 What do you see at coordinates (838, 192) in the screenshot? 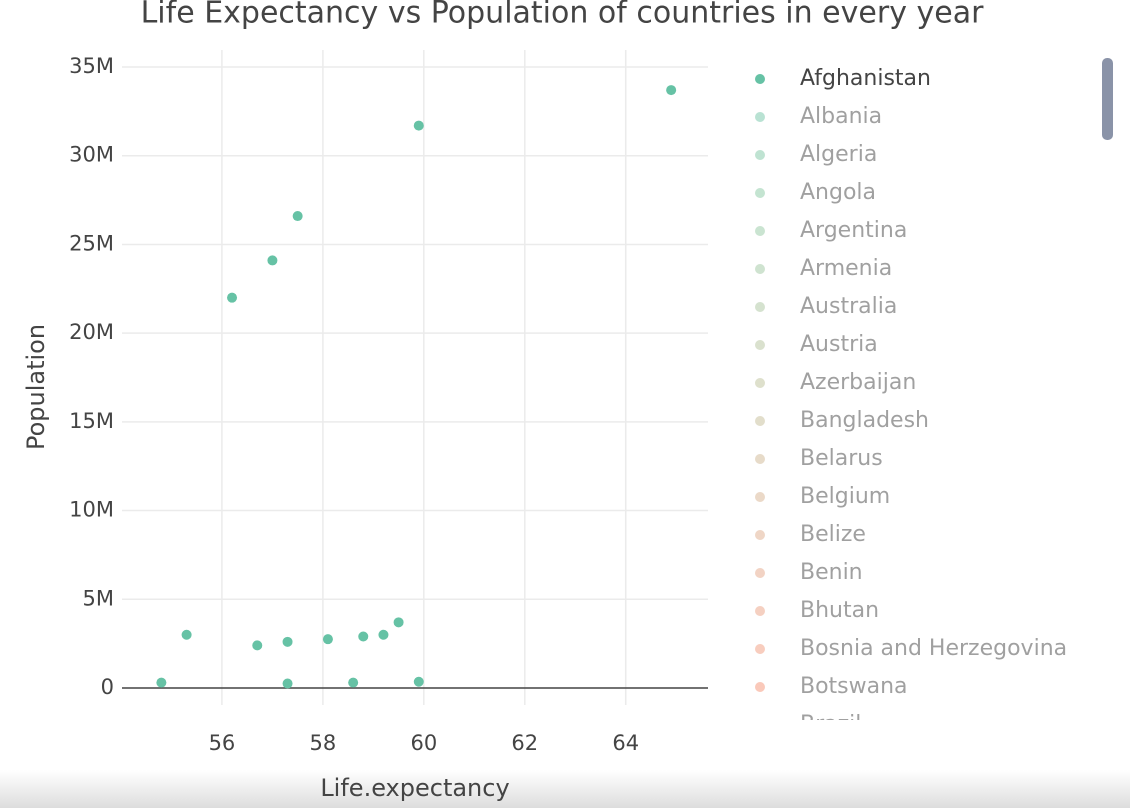
I see `legend-label: Angola` at bounding box center [838, 192].